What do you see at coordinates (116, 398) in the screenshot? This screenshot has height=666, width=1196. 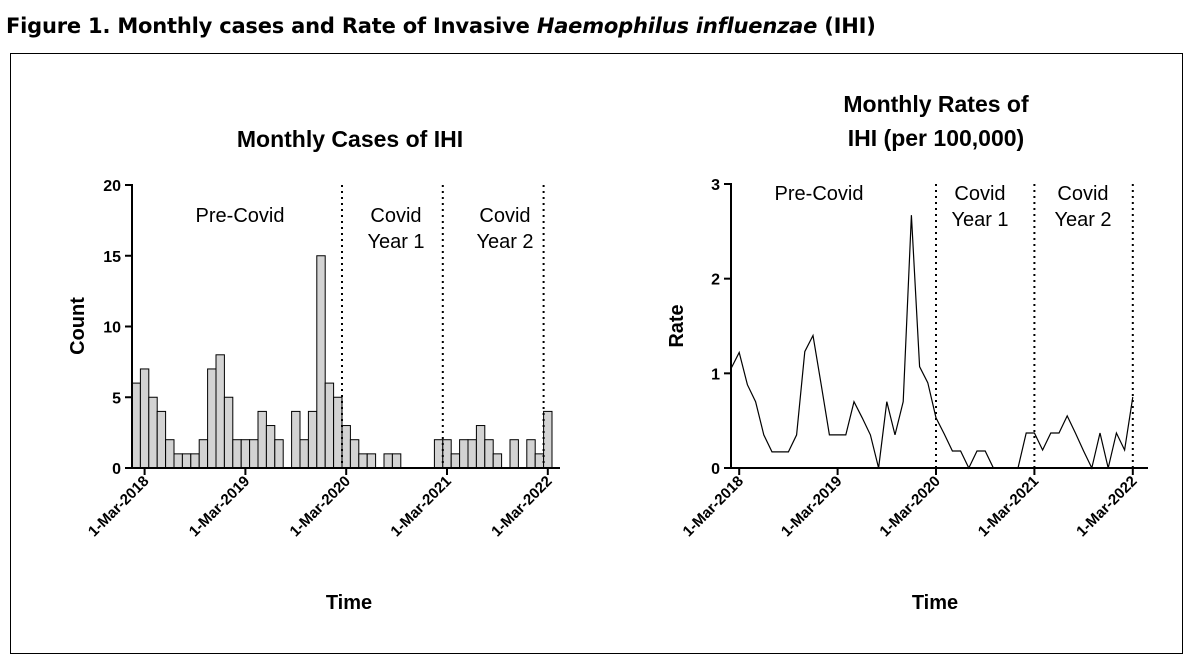 I see `y-tick-label: 5` at bounding box center [116, 398].